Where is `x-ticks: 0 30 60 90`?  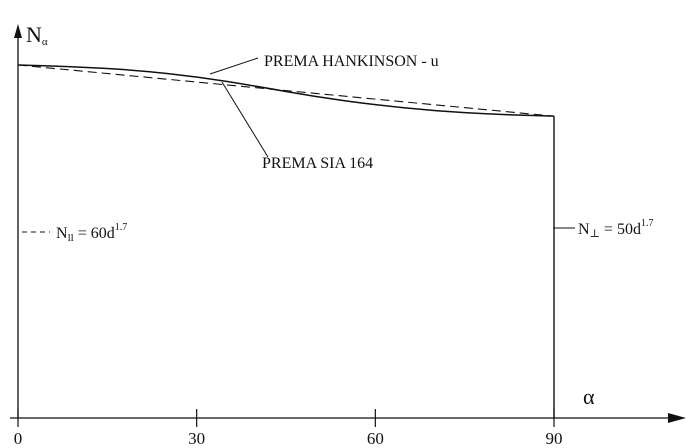 x-ticks: 0 30 60 90 is located at coordinates (288, 428).